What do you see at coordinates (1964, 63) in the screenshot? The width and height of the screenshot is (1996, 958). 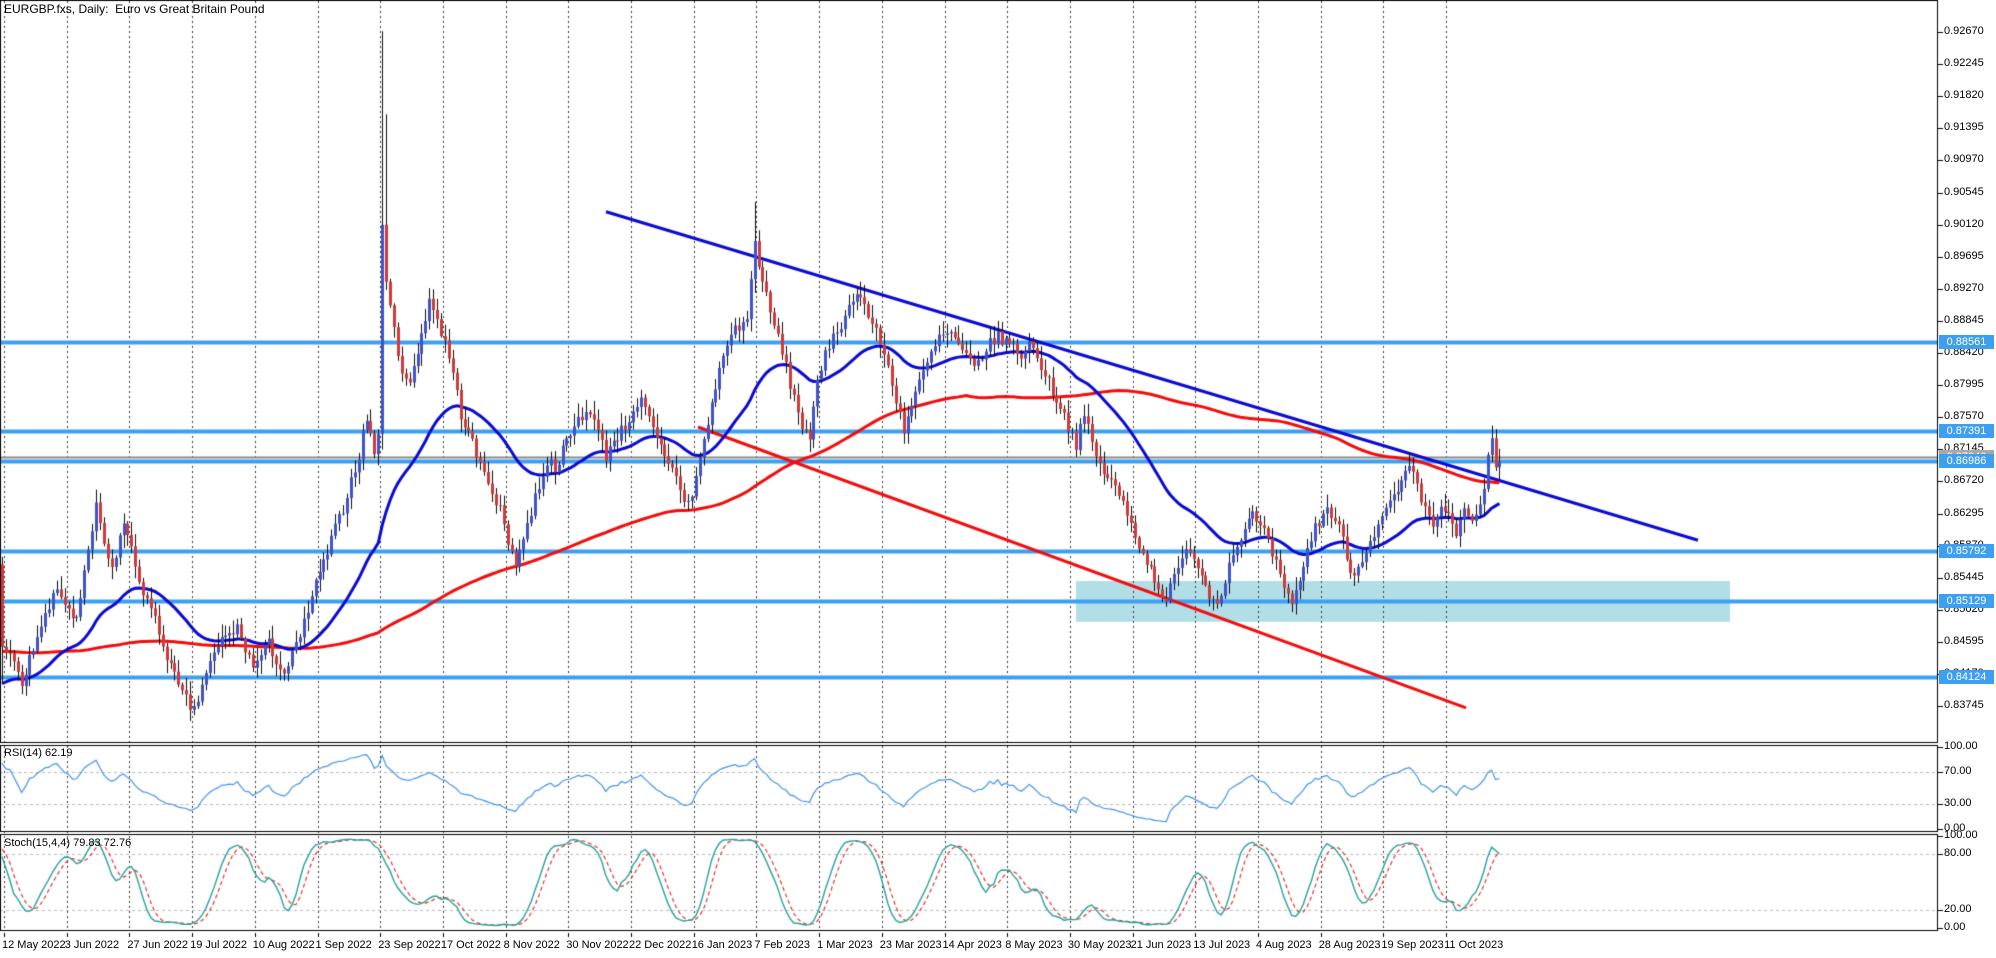 I see `price-tick-label: 0.92245` at bounding box center [1964, 63].